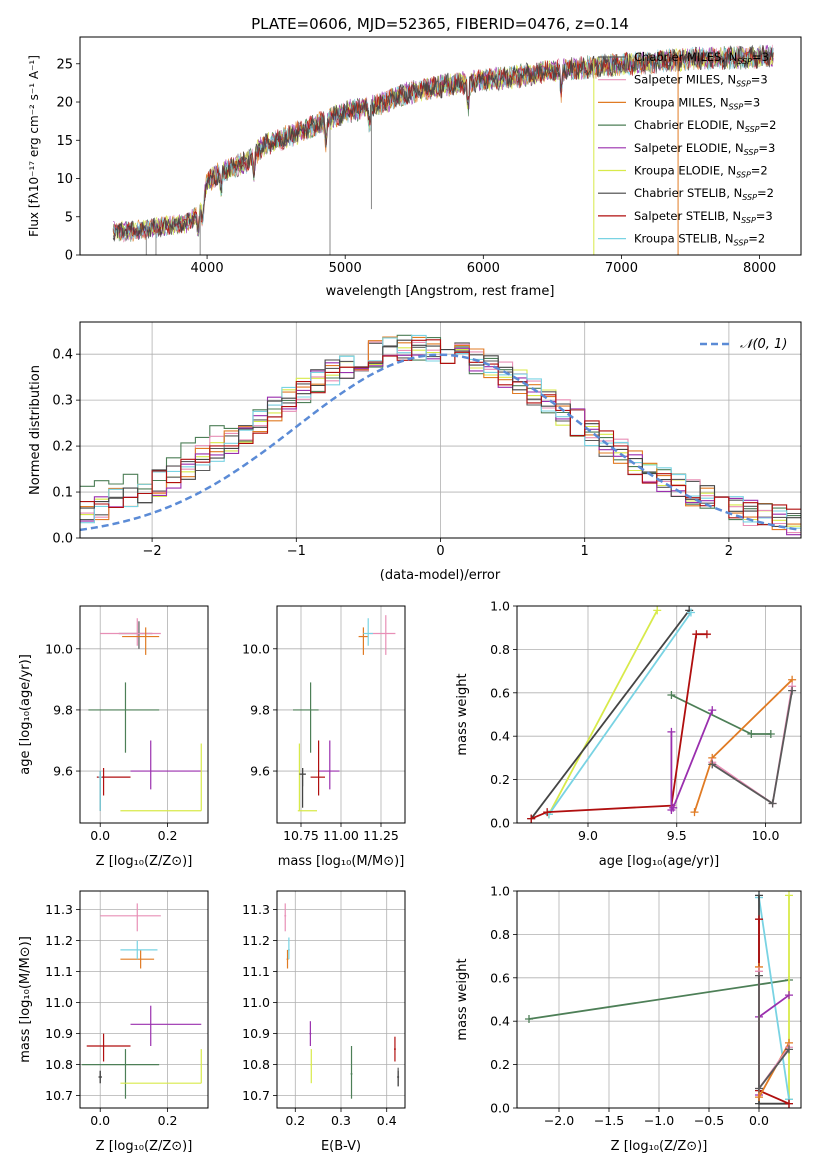 The image size is (819, 1170). I want to click on legend-label-2: Kroupa MILES, NSSP=3, so click(697, 103).